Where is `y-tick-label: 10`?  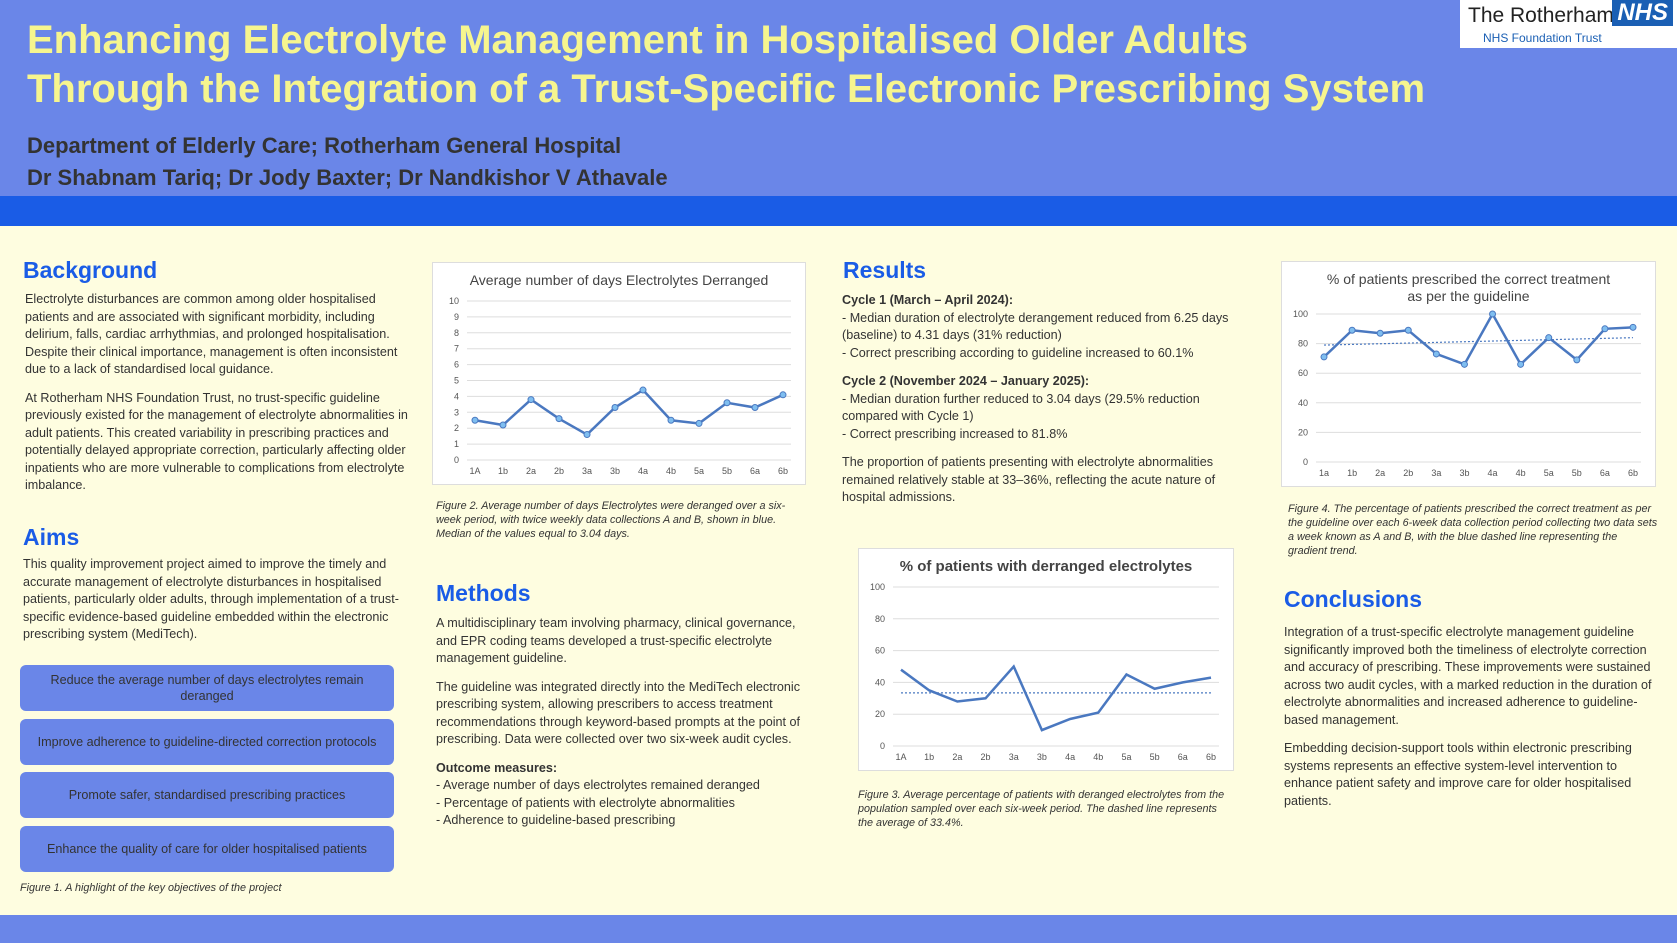
y-tick-label: 10 is located at coordinates (454, 301).